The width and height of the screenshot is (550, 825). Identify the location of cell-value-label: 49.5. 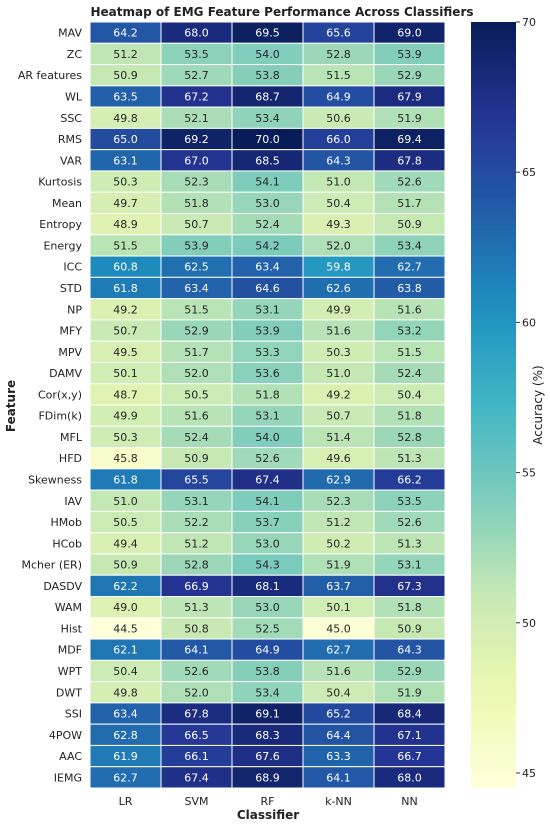
(125, 352).